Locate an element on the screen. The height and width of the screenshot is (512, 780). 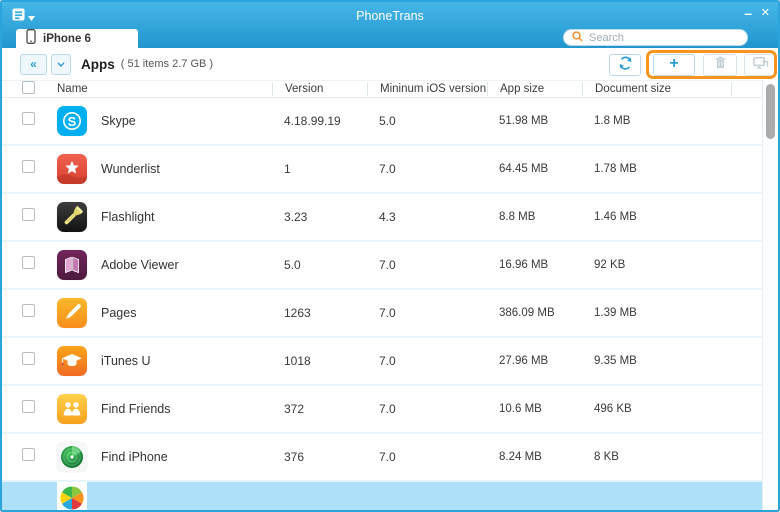
svg-text: S is located at coordinates (72, 121).